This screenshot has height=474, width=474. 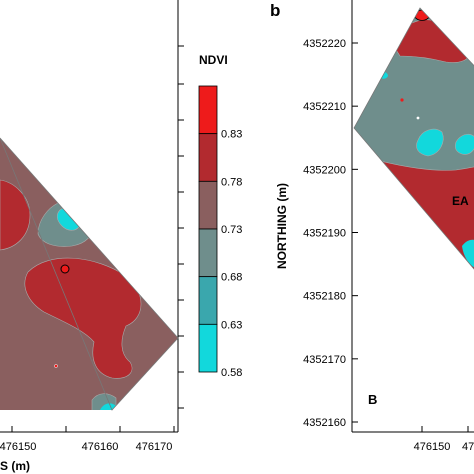 What do you see at coordinates (231, 230) in the screenshot?
I see `legend-level-label: 0.73` at bounding box center [231, 230].